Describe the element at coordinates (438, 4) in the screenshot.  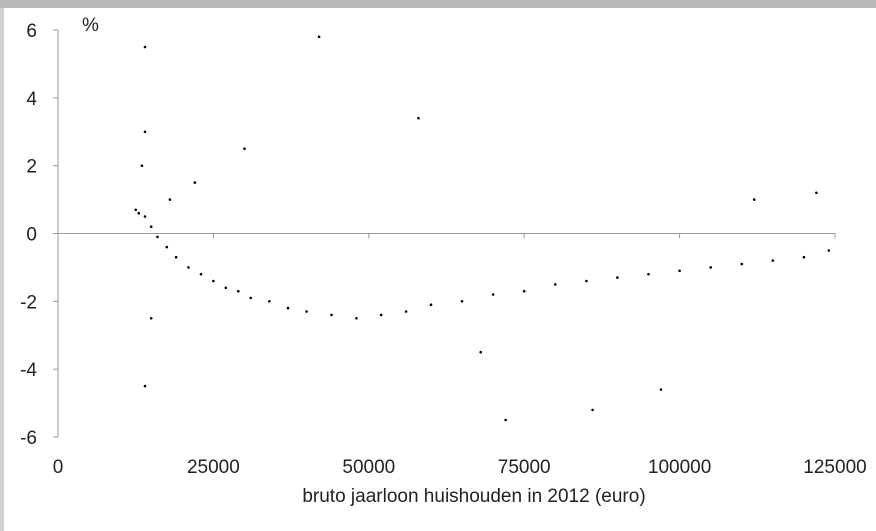
I see `window-top-band` at that location.